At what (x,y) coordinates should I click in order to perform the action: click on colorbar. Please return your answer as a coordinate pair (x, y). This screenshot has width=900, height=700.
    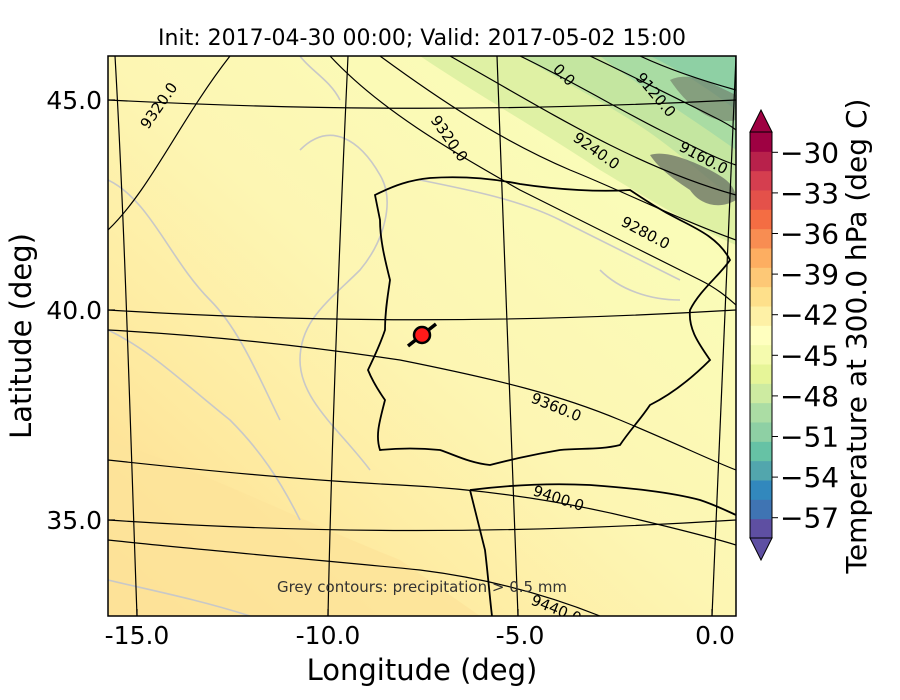
    Looking at the image, I should click on (761, 335).